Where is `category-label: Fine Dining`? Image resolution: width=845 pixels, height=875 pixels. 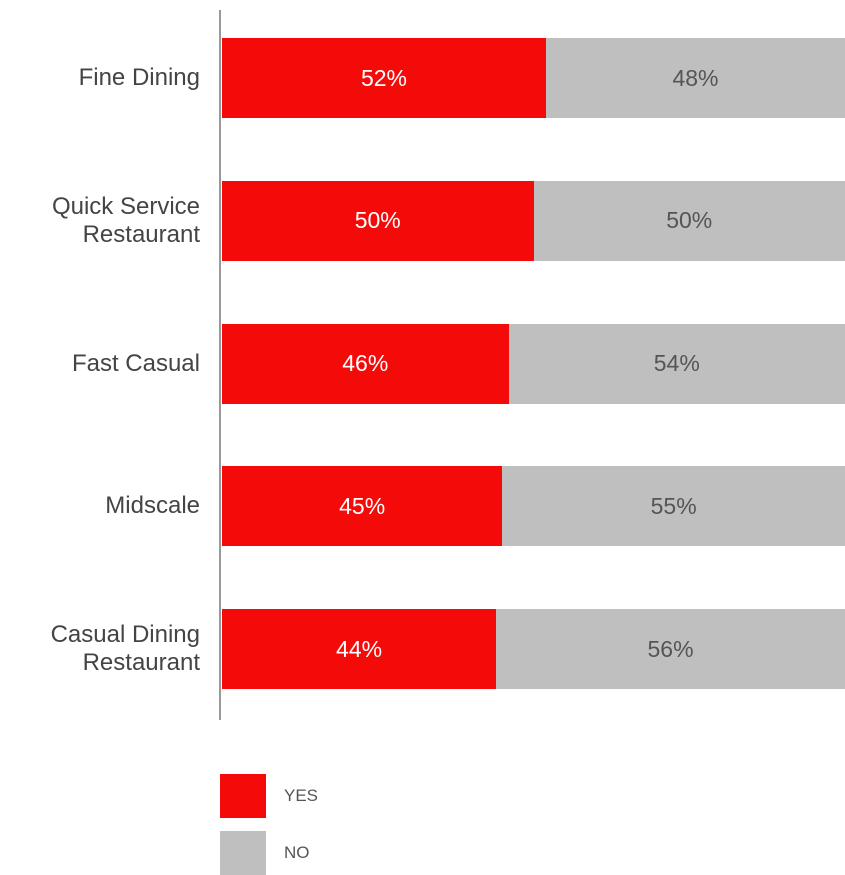 category-label: Fine Dining is located at coordinates (100, 78).